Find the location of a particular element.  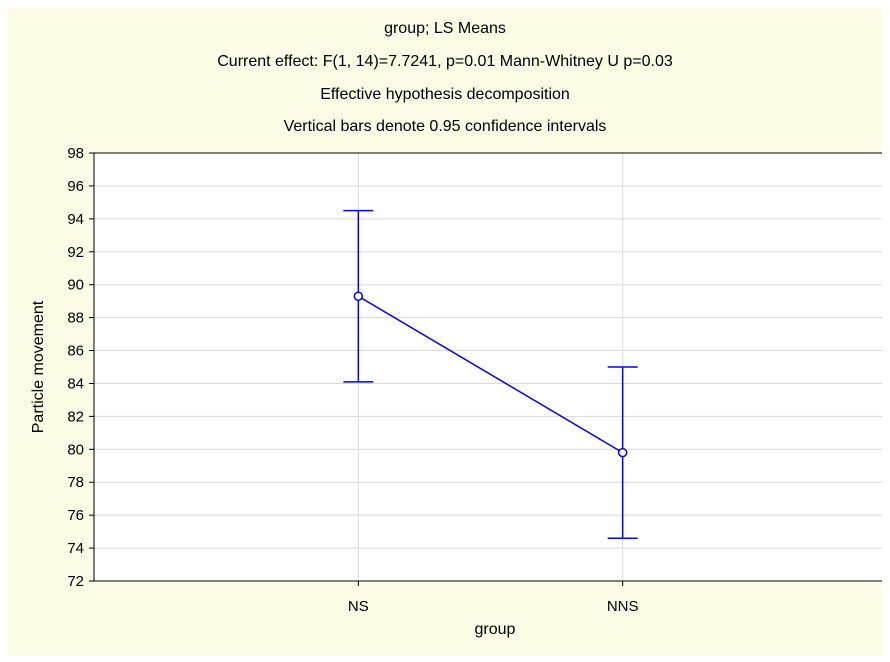

y-axis-ticks: 72 74 76 78 80 82 84 86 88 90 92 94 96 98 is located at coordinates (80, 367).